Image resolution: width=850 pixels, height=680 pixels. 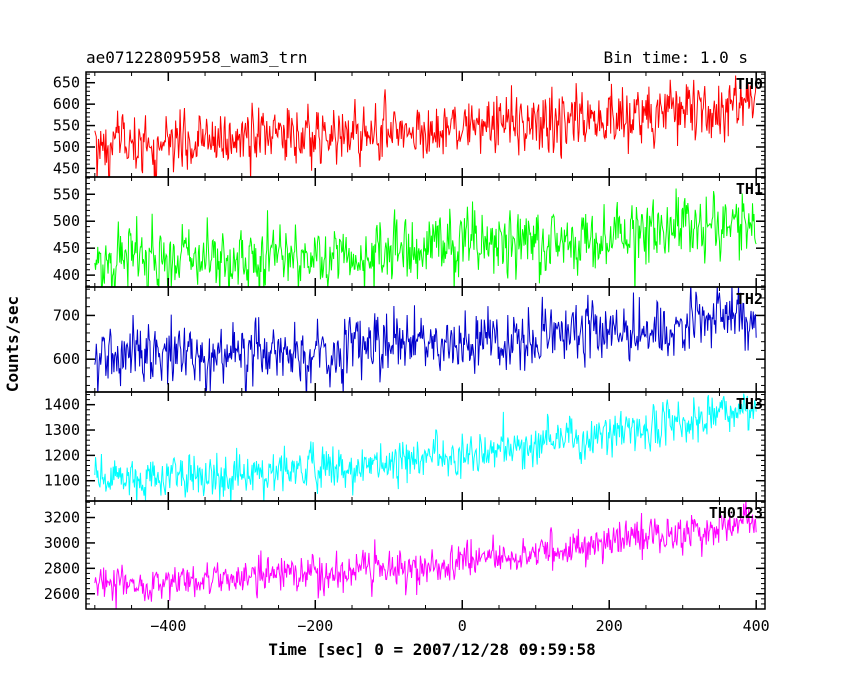 I want to click on y-tick-label: 2600, so click(x=62, y=594).